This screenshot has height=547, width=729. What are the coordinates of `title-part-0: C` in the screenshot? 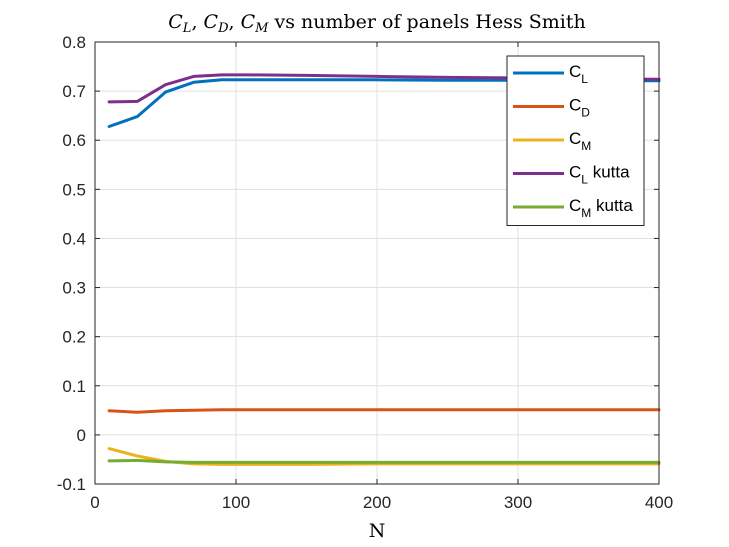 It's located at (175, 22).